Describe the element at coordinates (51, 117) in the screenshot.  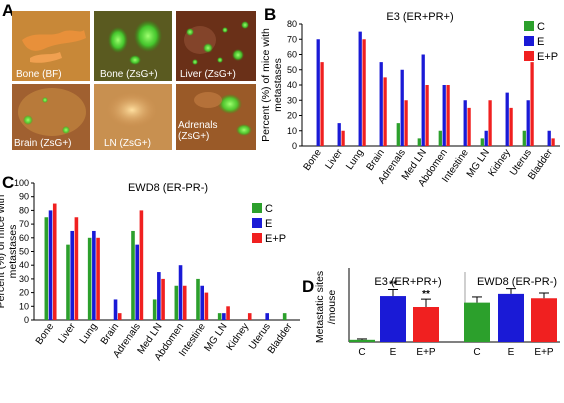
I see `image-brain-zsg: Brain (ZsG+)` at that location.